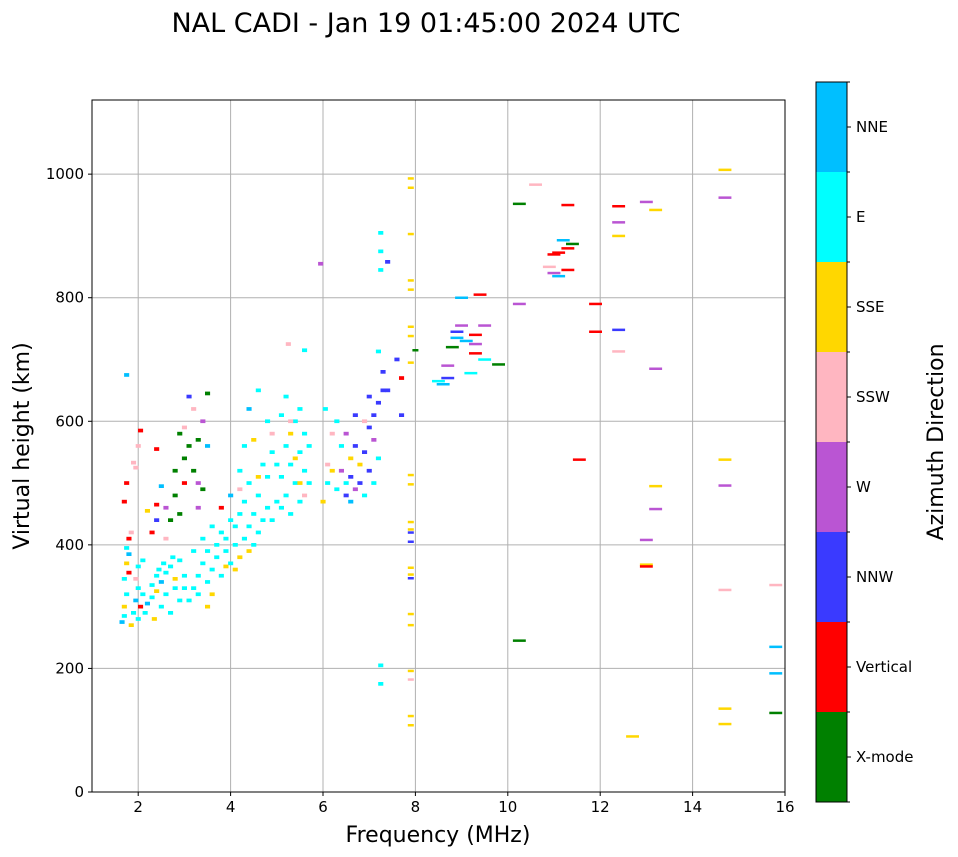  What do you see at coordinates (831, 442) in the screenshot?
I see `colorbar-frame` at bounding box center [831, 442].